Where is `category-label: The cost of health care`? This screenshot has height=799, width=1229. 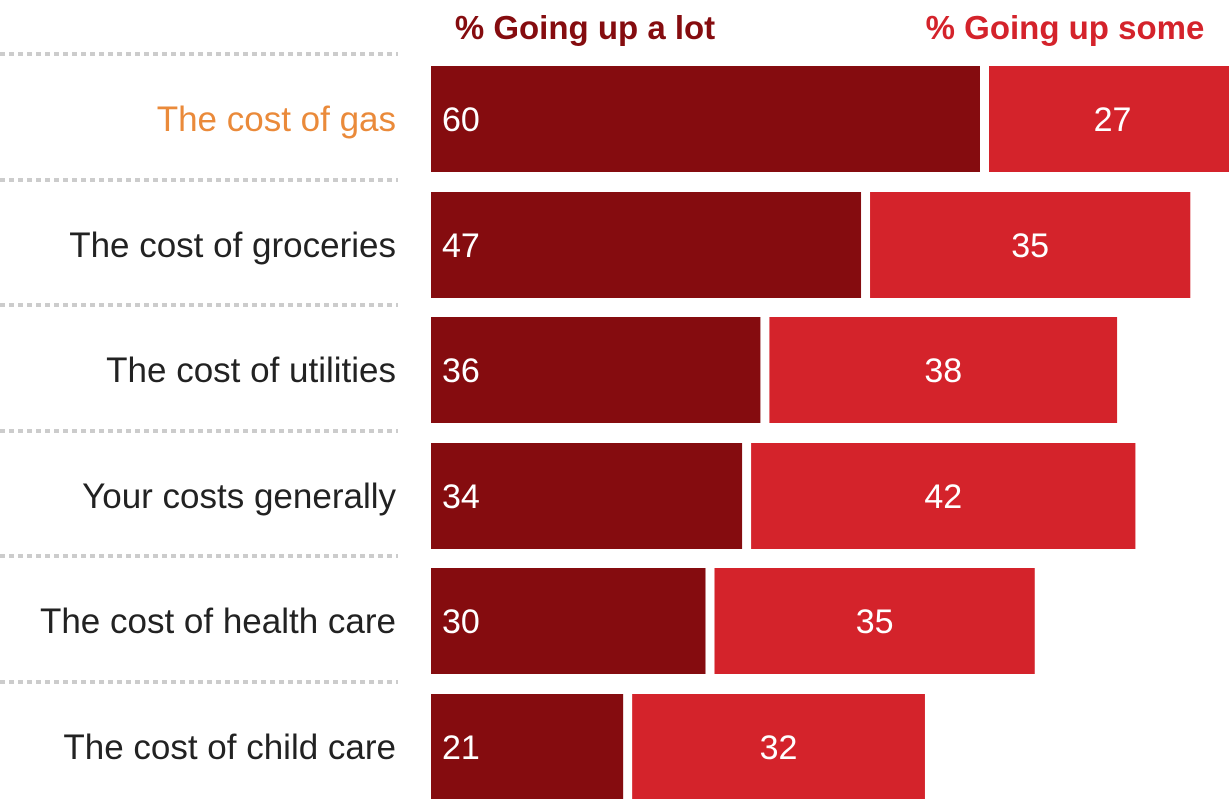 category-label: The cost of health care is located at coordinates (218, 621).